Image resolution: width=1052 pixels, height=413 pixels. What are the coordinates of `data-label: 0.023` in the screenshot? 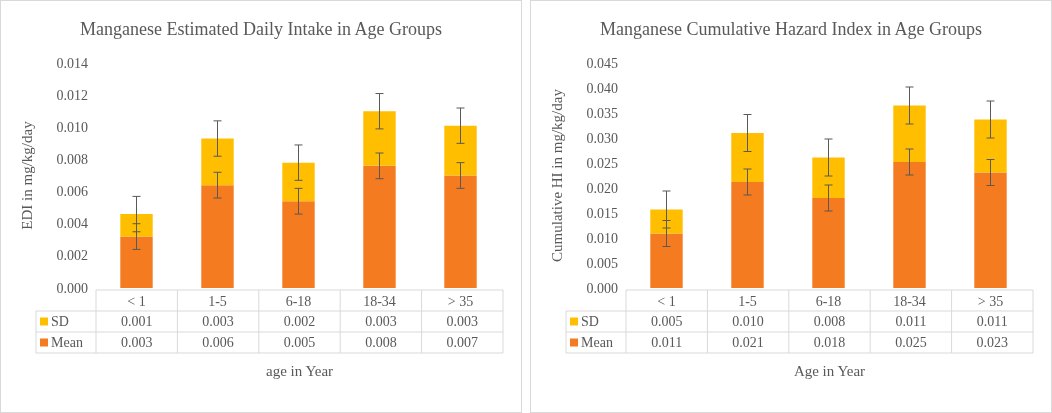 It's located at (992, 342).